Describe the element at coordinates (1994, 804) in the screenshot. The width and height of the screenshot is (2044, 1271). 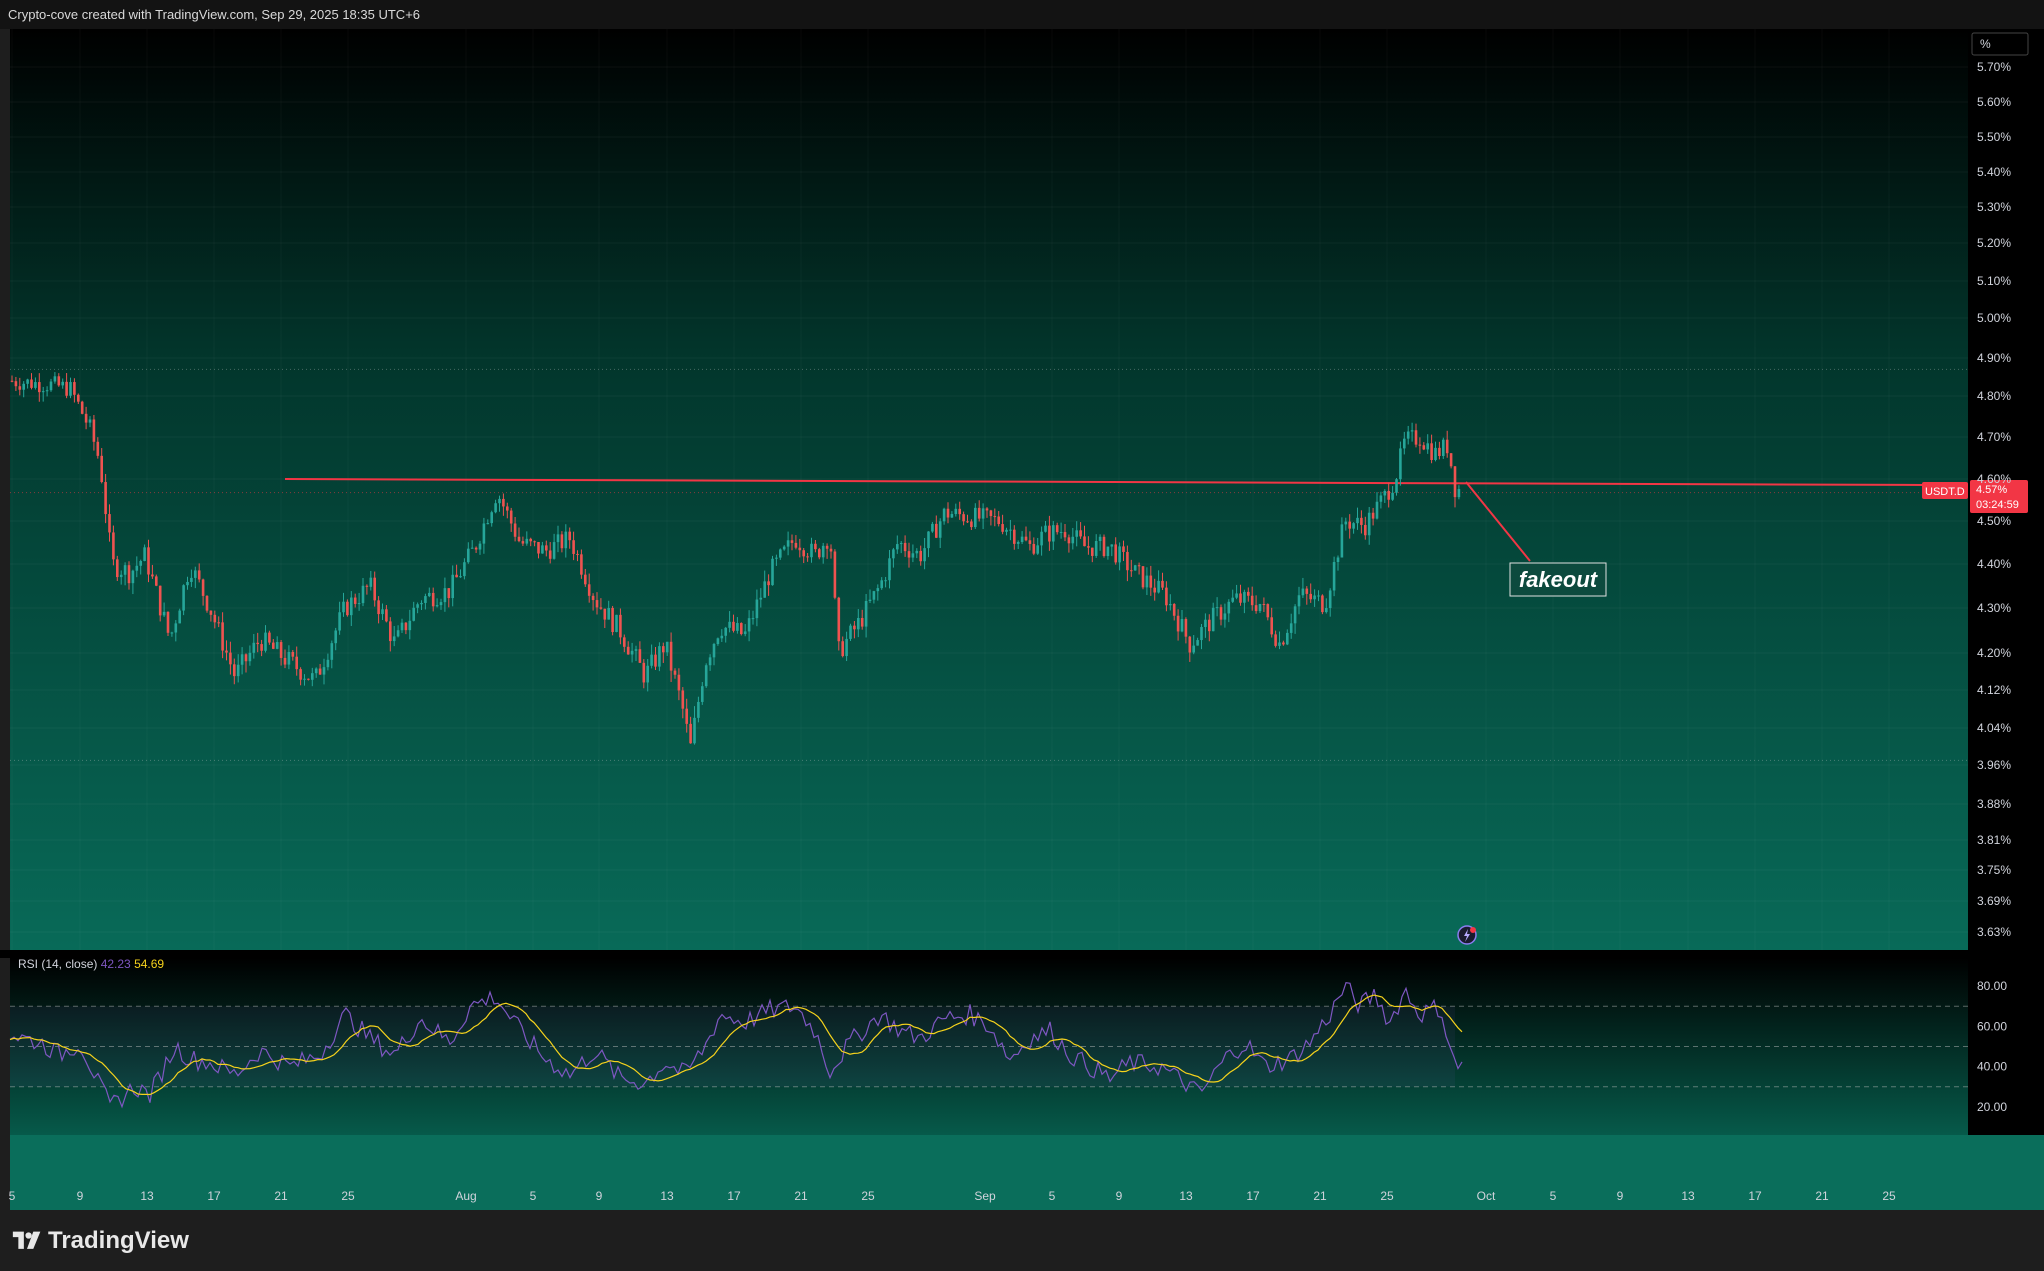
I see `price-tick-label: 3.88%` at that location.